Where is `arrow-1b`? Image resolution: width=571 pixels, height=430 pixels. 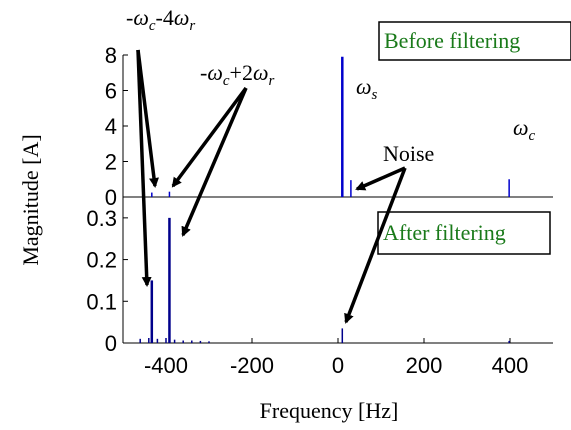 arrow-1b is located at coordinates (144, 168).